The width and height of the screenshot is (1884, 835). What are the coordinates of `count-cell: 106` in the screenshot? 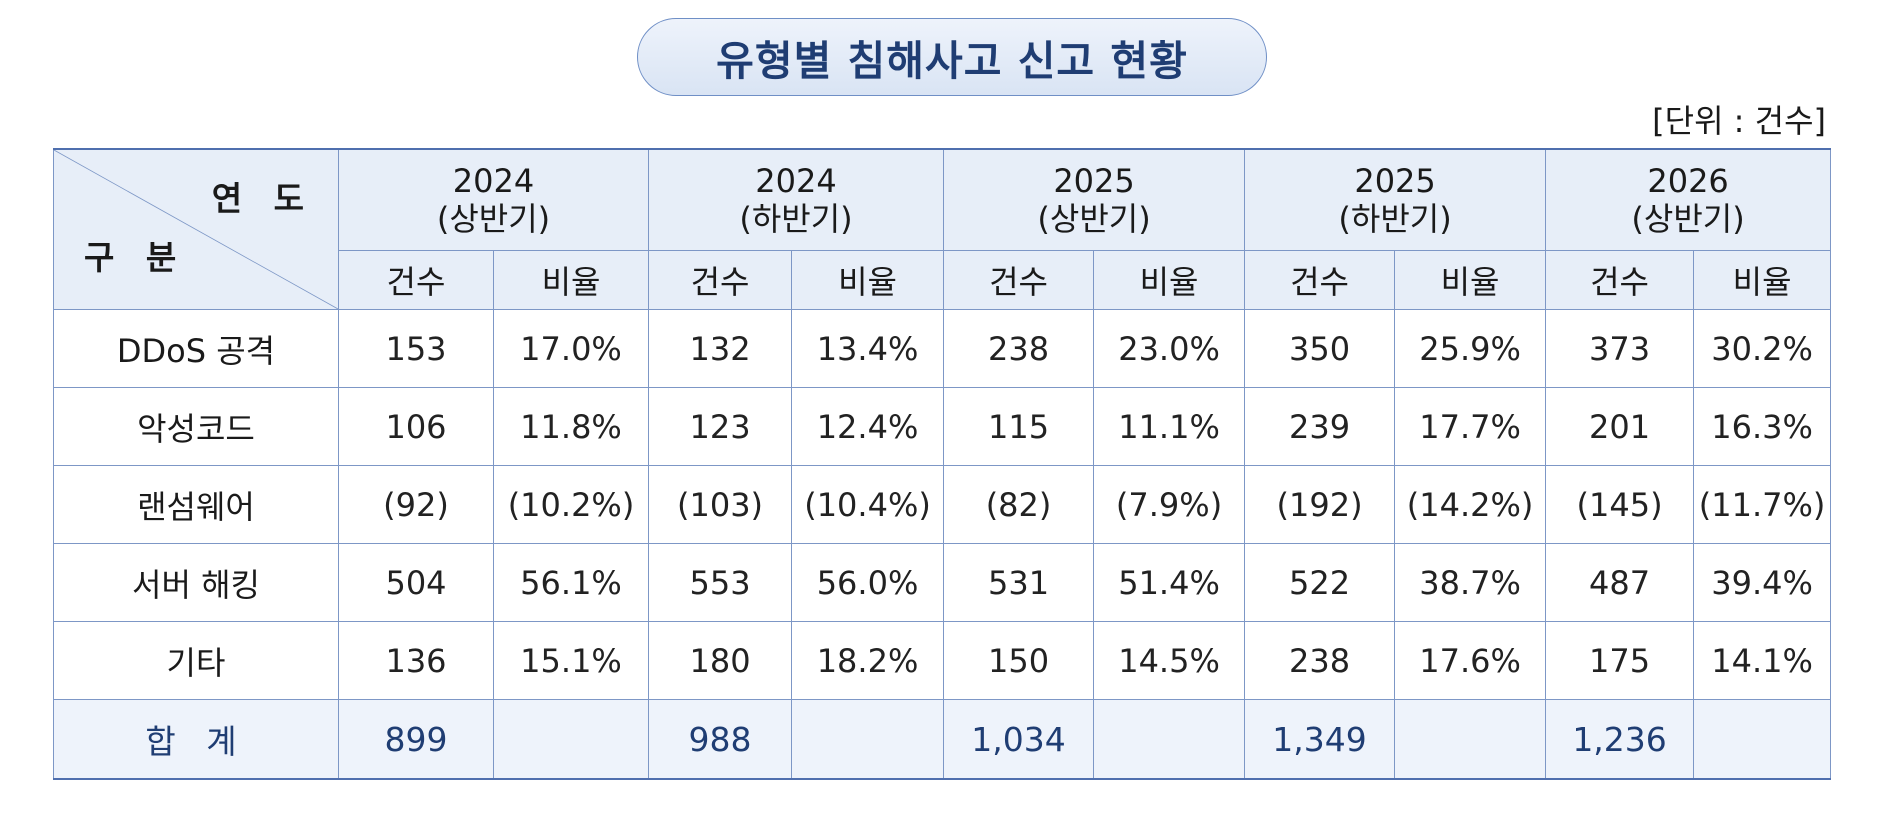 It's located at (416, 426).